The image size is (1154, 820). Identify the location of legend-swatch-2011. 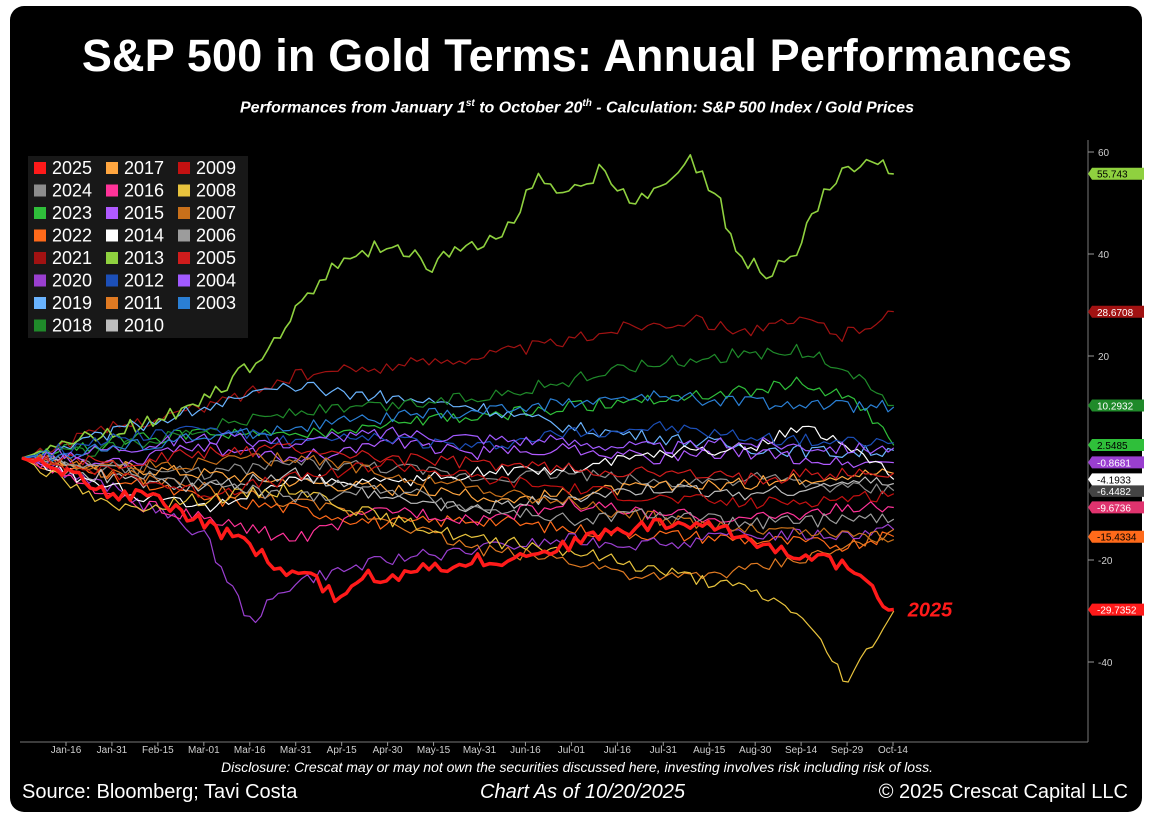
(112, 303).